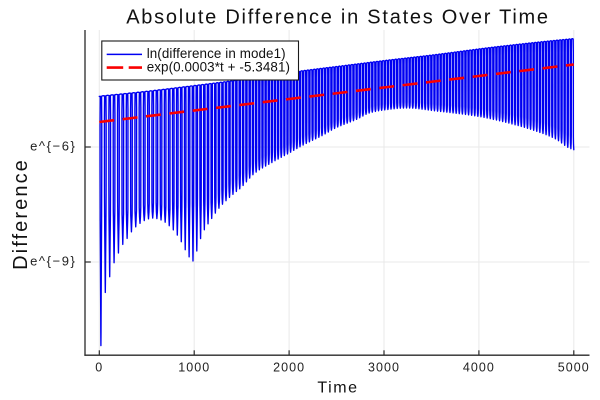 Image resolution: width=600 pixels, height=400 pixels. What do you see at coordinates (21, 214) in the screenshot?
I see `svg-text: Difference` at bounding box center [21, 214].